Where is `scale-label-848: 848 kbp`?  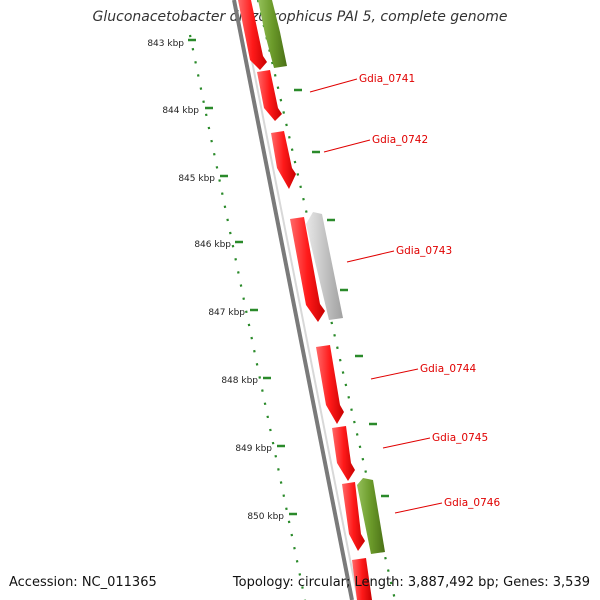
scale-label-848: 848 kbp is located at coordinates (239, 381).